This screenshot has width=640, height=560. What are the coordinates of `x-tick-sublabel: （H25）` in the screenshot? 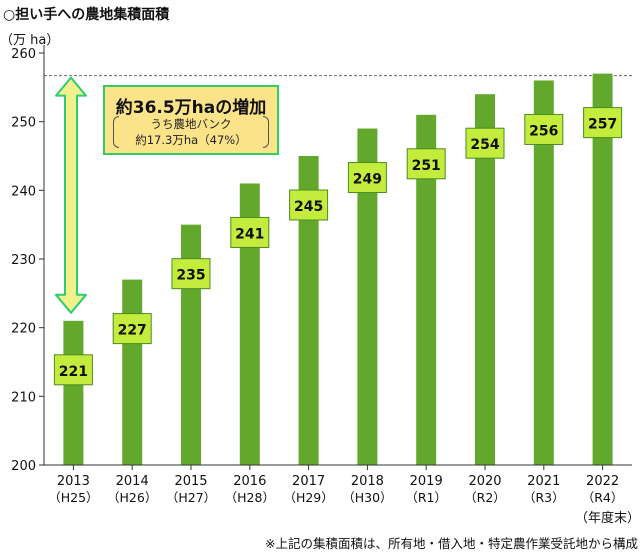 It's located at (73, 497).